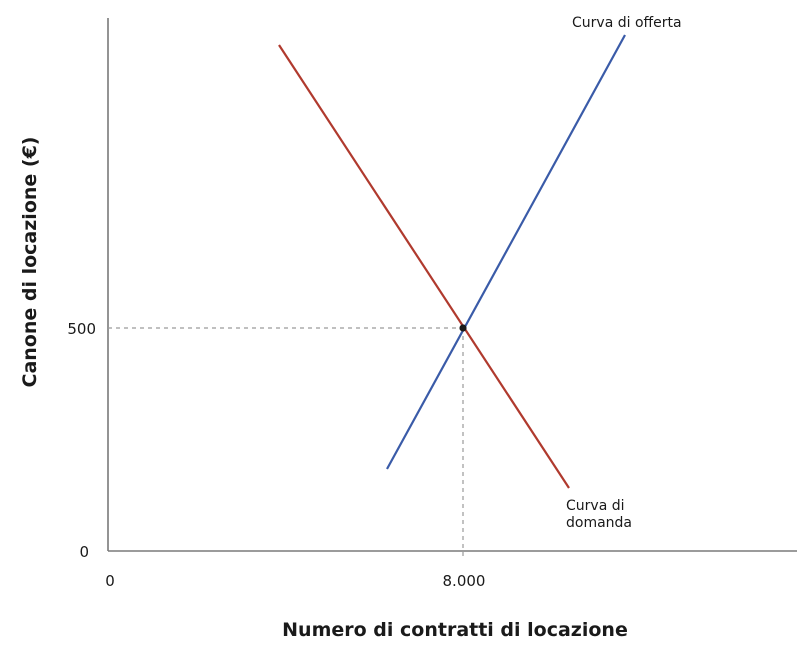 The width and height of the screenshot is (810, 650). Describe the element at coordinates (595, 506) in the screenshot. I see `demand-curve-label-line1: Curva di` at that location.